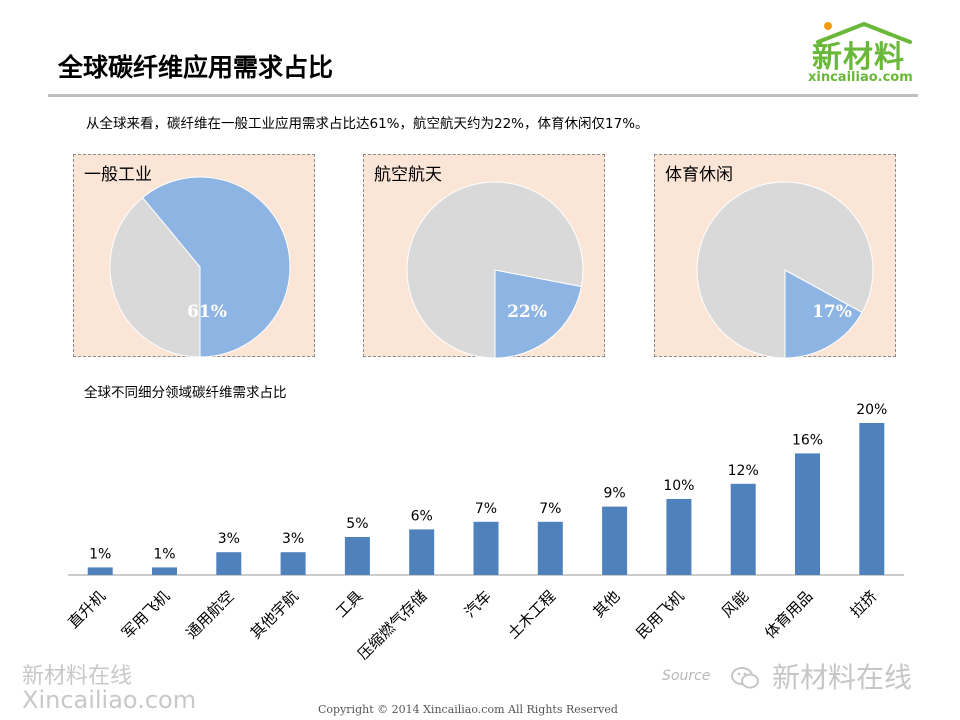 This screenshot has width=960, height=720. What do you see at coordinates (864, 604) in the screenshot?
I see `x-tick-label: 拉挤` at bounding box center [864, 604].